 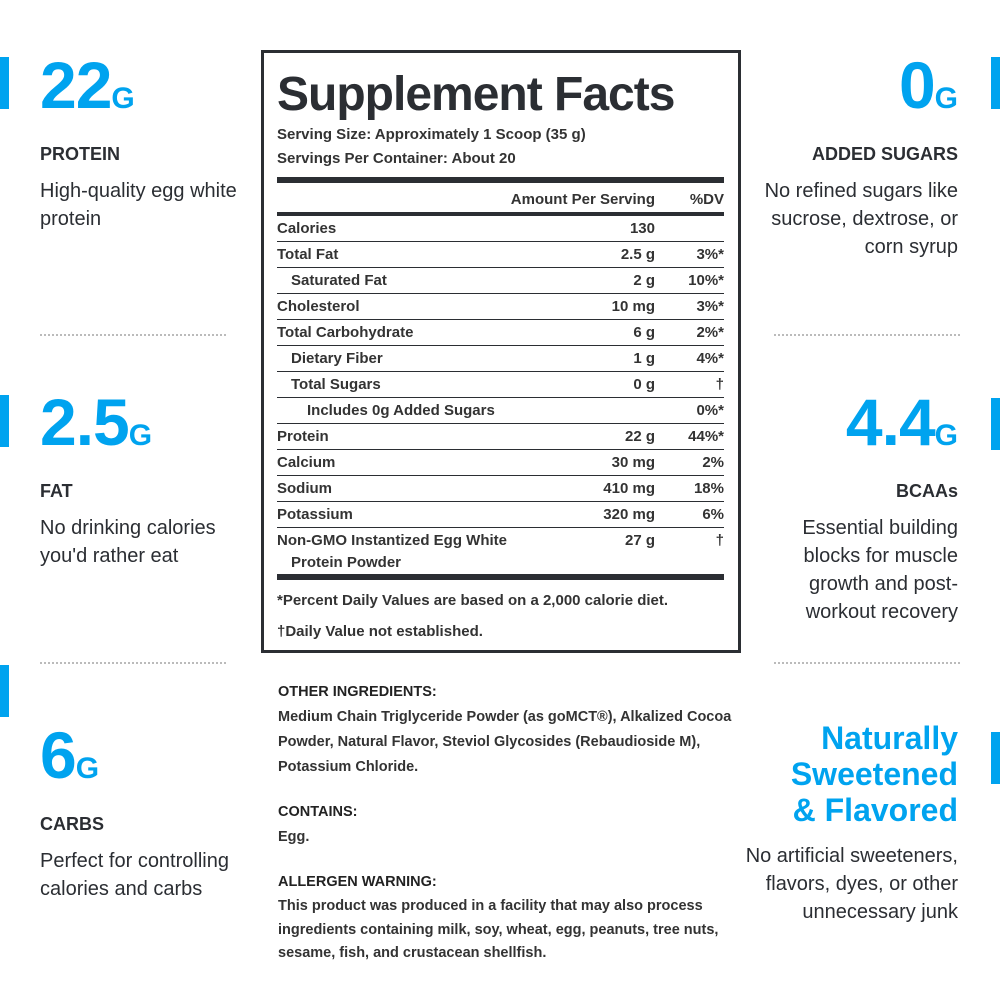 I want to click on nutrient-dv: 18%, so click(x=708, y=488).